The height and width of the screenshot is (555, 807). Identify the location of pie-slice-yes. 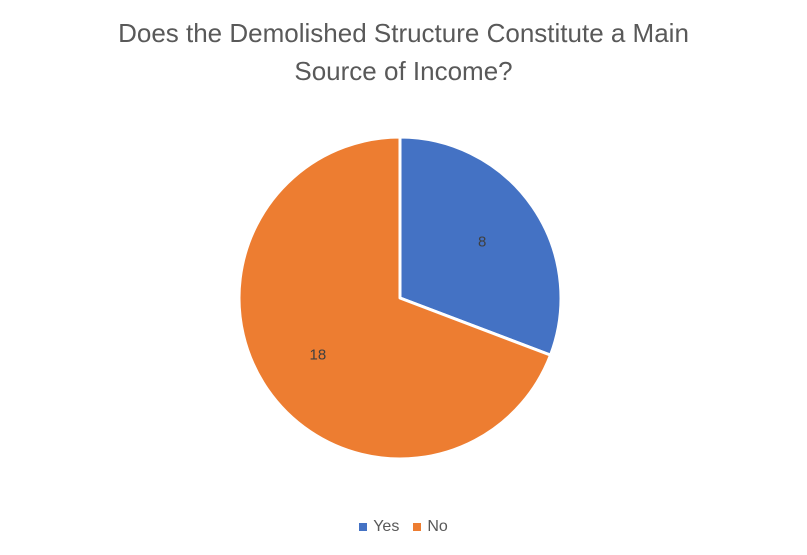
(480, 246).